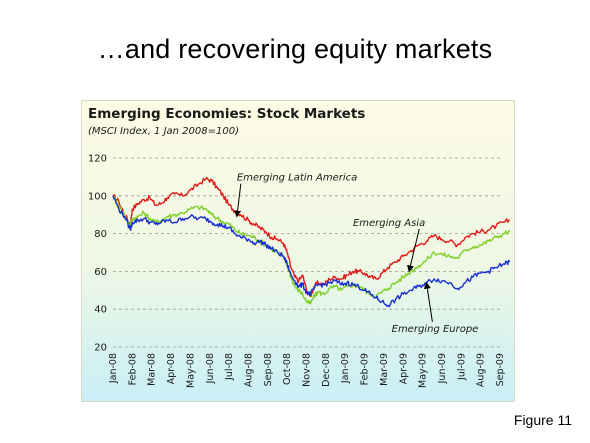  What do you see at coordinates (297, 178) in the screenshot?
I see `annotation-label: Emerging Latin America` at bounding box center [297, 178].